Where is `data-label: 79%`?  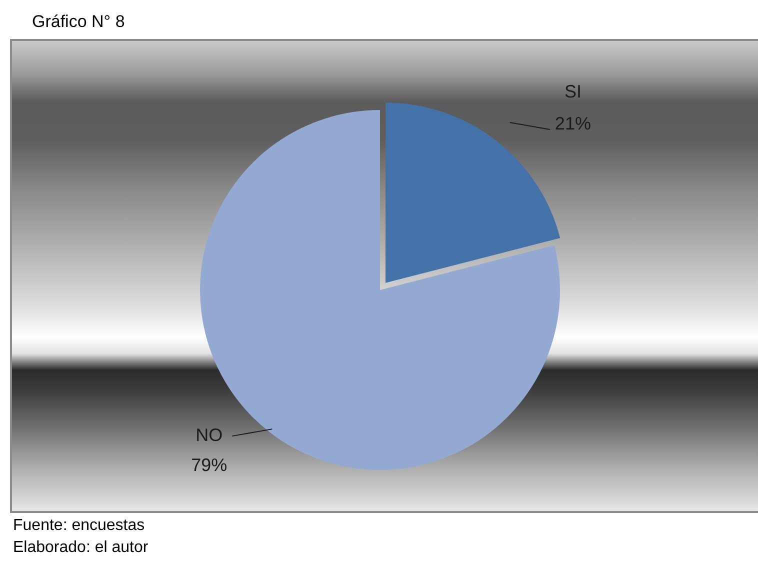
data-label: 79% is located at coordinates (209, 465).